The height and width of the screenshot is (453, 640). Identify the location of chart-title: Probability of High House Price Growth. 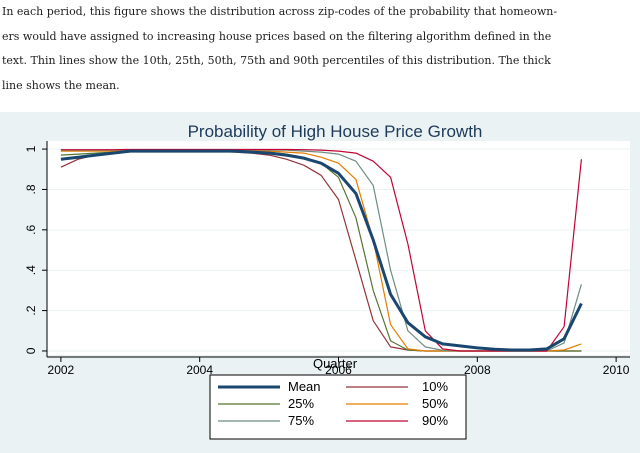
(335, 131).